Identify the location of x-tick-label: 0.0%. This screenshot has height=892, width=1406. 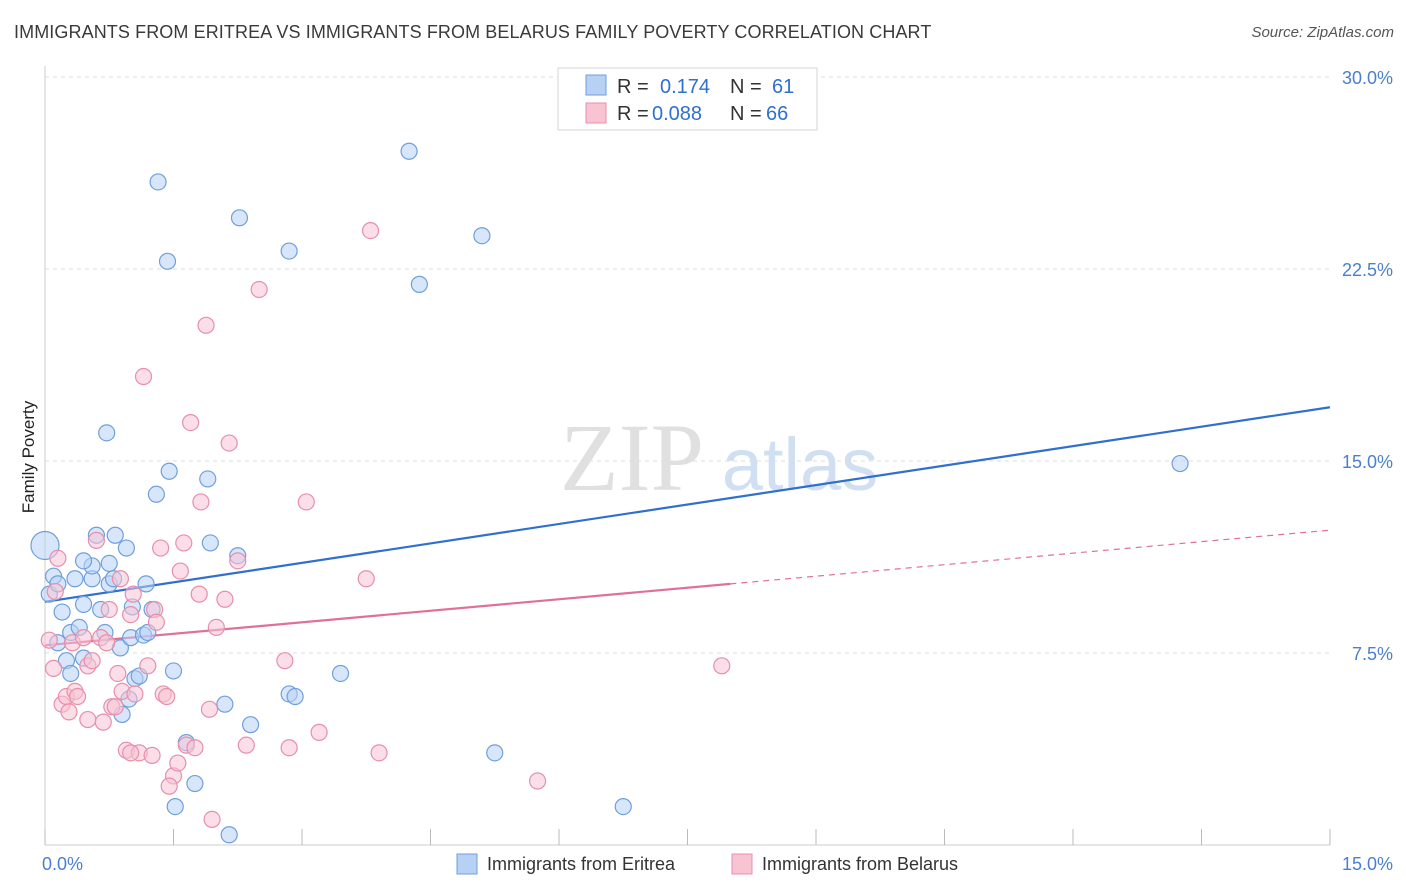
(62, 864).